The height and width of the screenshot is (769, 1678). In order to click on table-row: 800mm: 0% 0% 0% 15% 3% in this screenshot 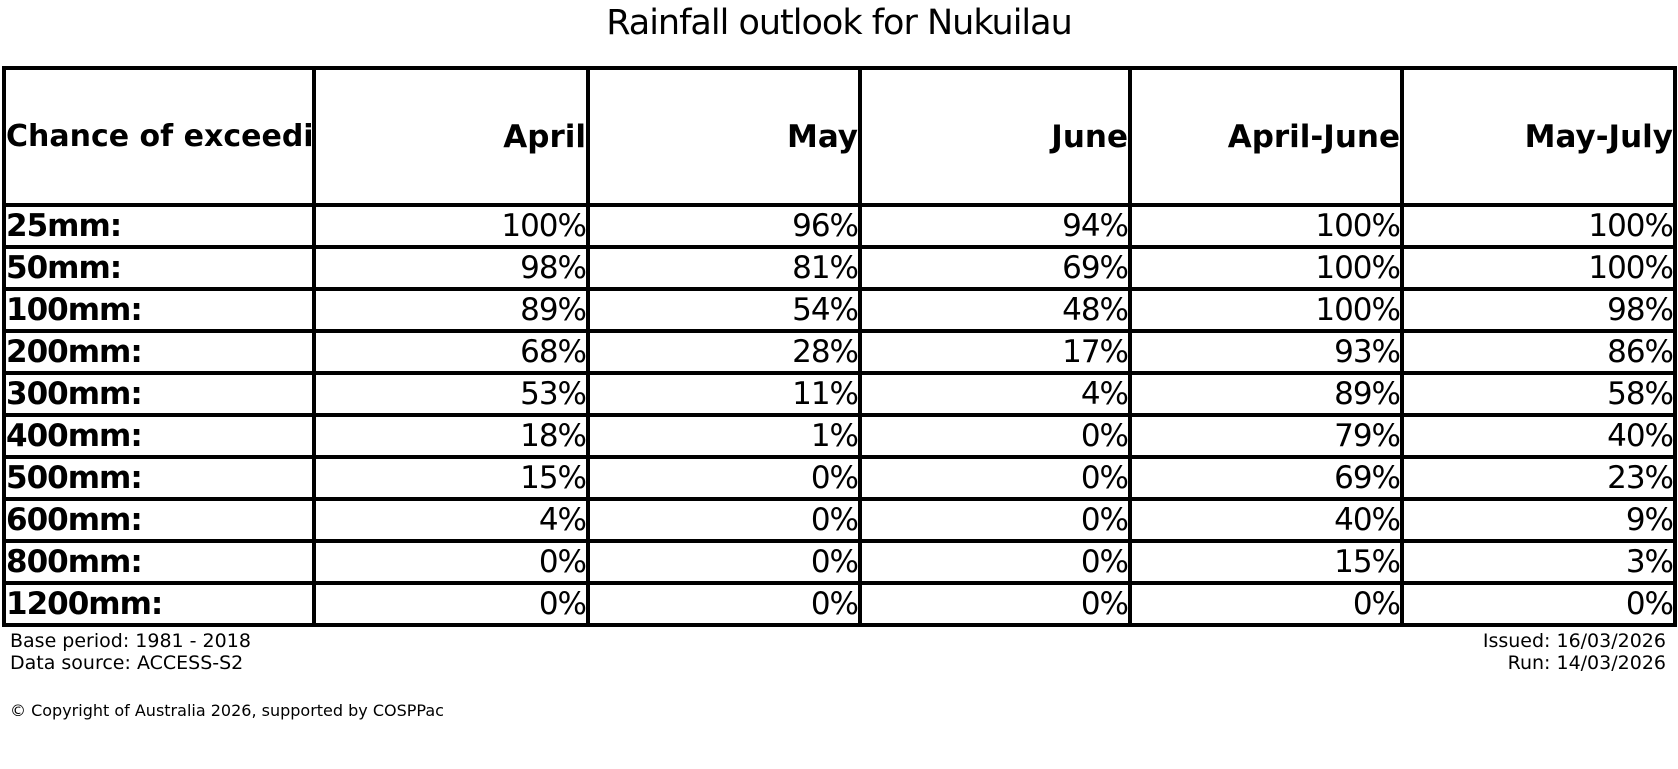, I will do `click(839, 562)`.